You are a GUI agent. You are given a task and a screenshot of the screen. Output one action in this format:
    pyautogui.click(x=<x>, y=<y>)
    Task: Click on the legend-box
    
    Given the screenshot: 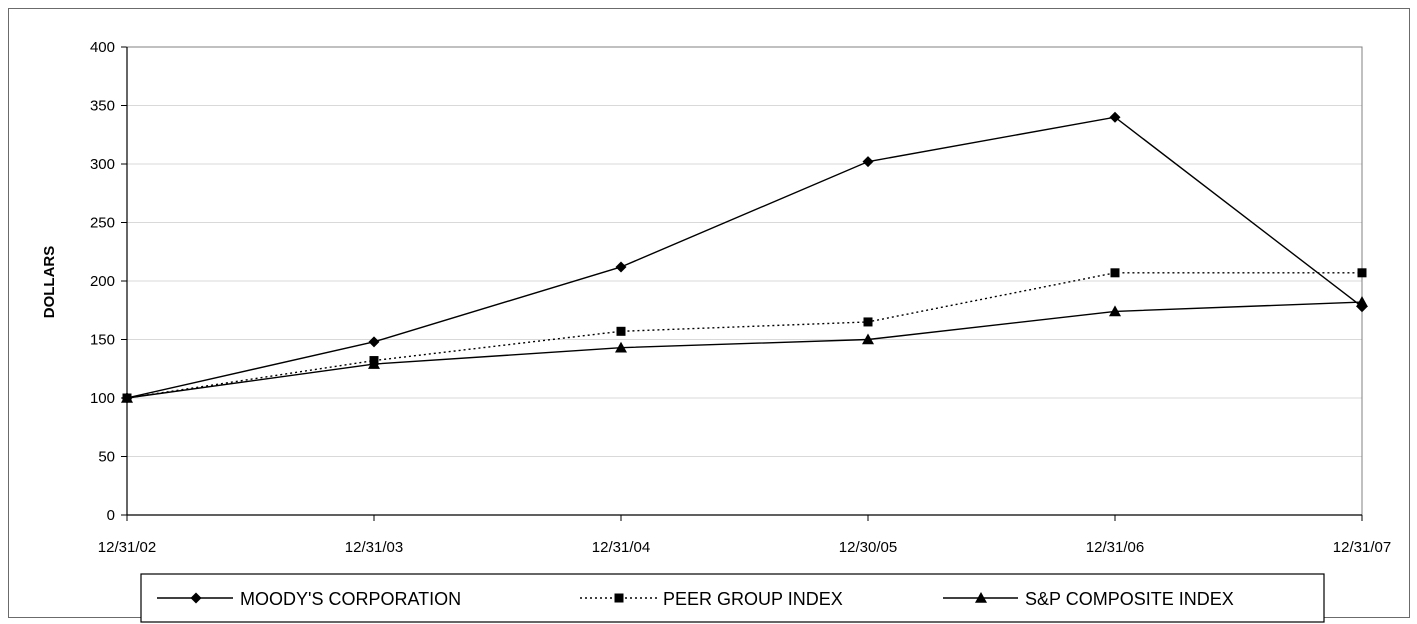 What is the action you would take?
    pyautogui.click(x=732, y=598)
    